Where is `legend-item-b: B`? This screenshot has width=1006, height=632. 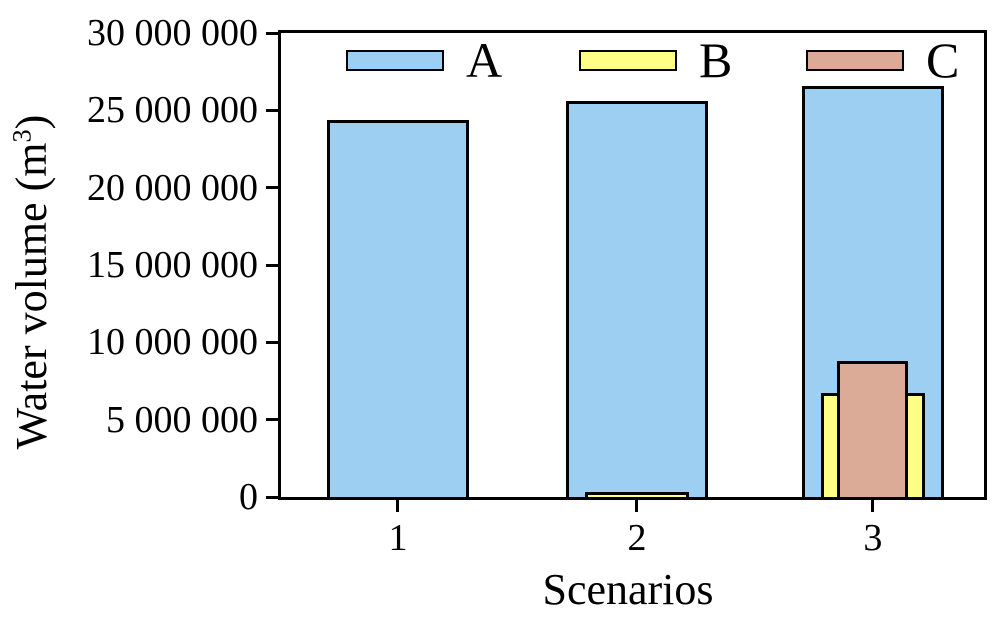 legend-item-b: B is located at coordinates (655, 60).